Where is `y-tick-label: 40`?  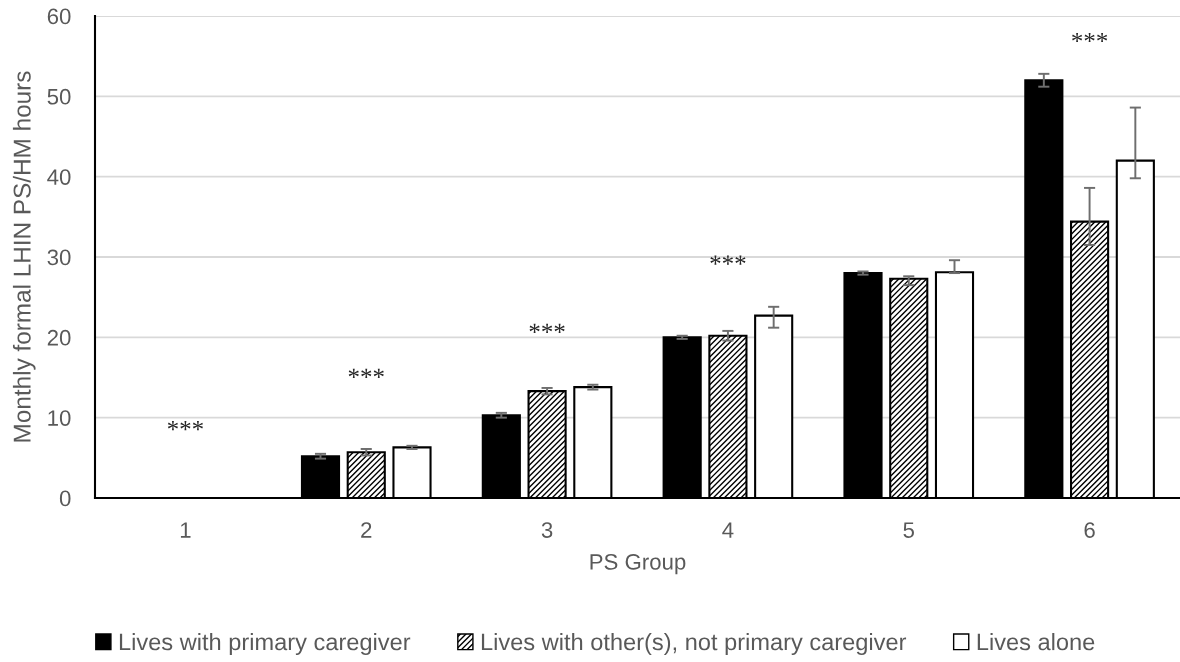 y-tick-label: 40 is located at coordinates (59, 177).